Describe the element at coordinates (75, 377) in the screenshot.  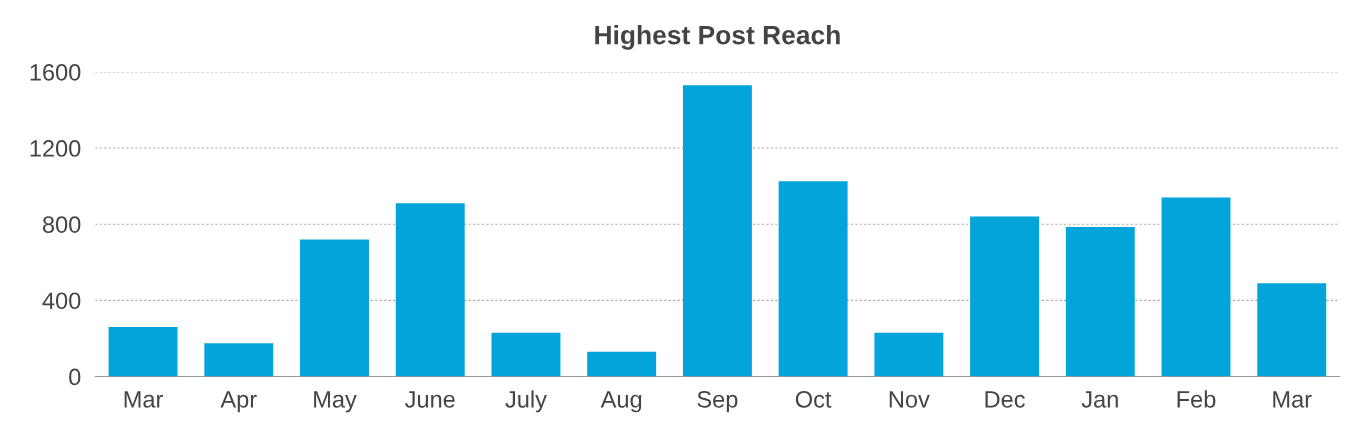
I see `y-tick-label: 0` at that location.